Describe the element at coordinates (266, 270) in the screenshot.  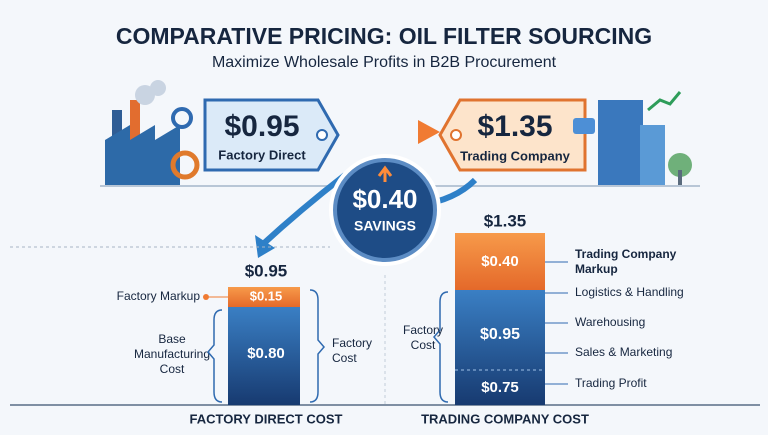
I see `stack-total: $0.95` at that location.